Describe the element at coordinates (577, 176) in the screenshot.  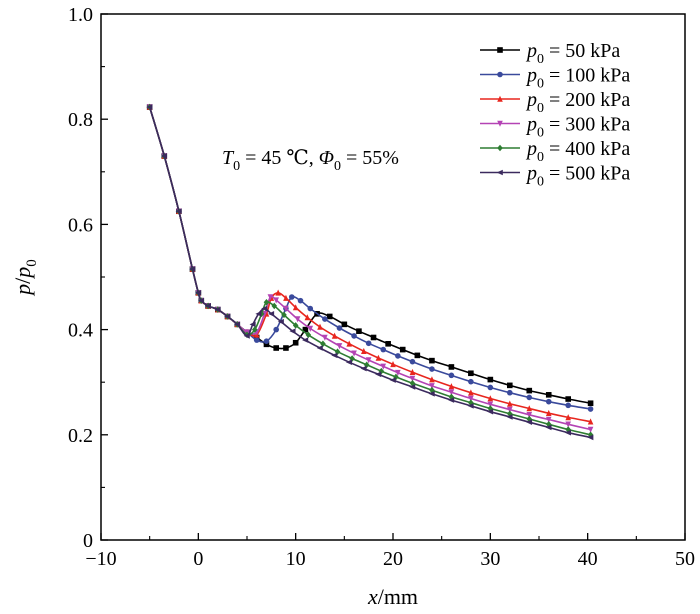
I see `legend-label: p0 = 500 kPa` at that location.